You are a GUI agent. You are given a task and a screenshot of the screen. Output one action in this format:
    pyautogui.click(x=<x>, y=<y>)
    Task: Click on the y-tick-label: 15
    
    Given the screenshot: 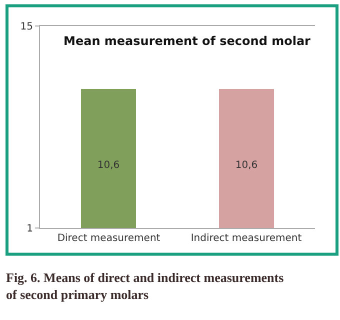 What is the action you would take?
    pyautogui.click(x=26, y=27)
    